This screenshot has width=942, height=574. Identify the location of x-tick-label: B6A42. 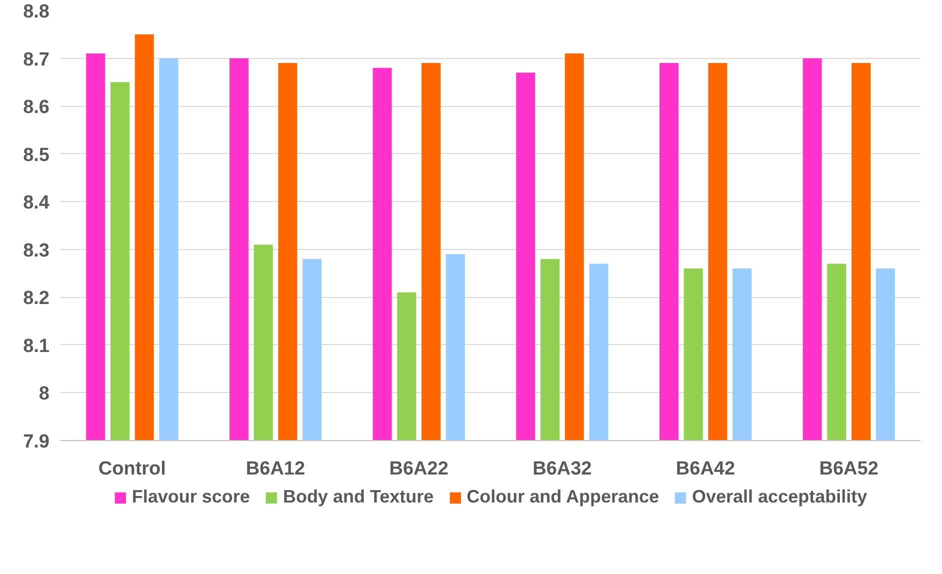
(706, 469).